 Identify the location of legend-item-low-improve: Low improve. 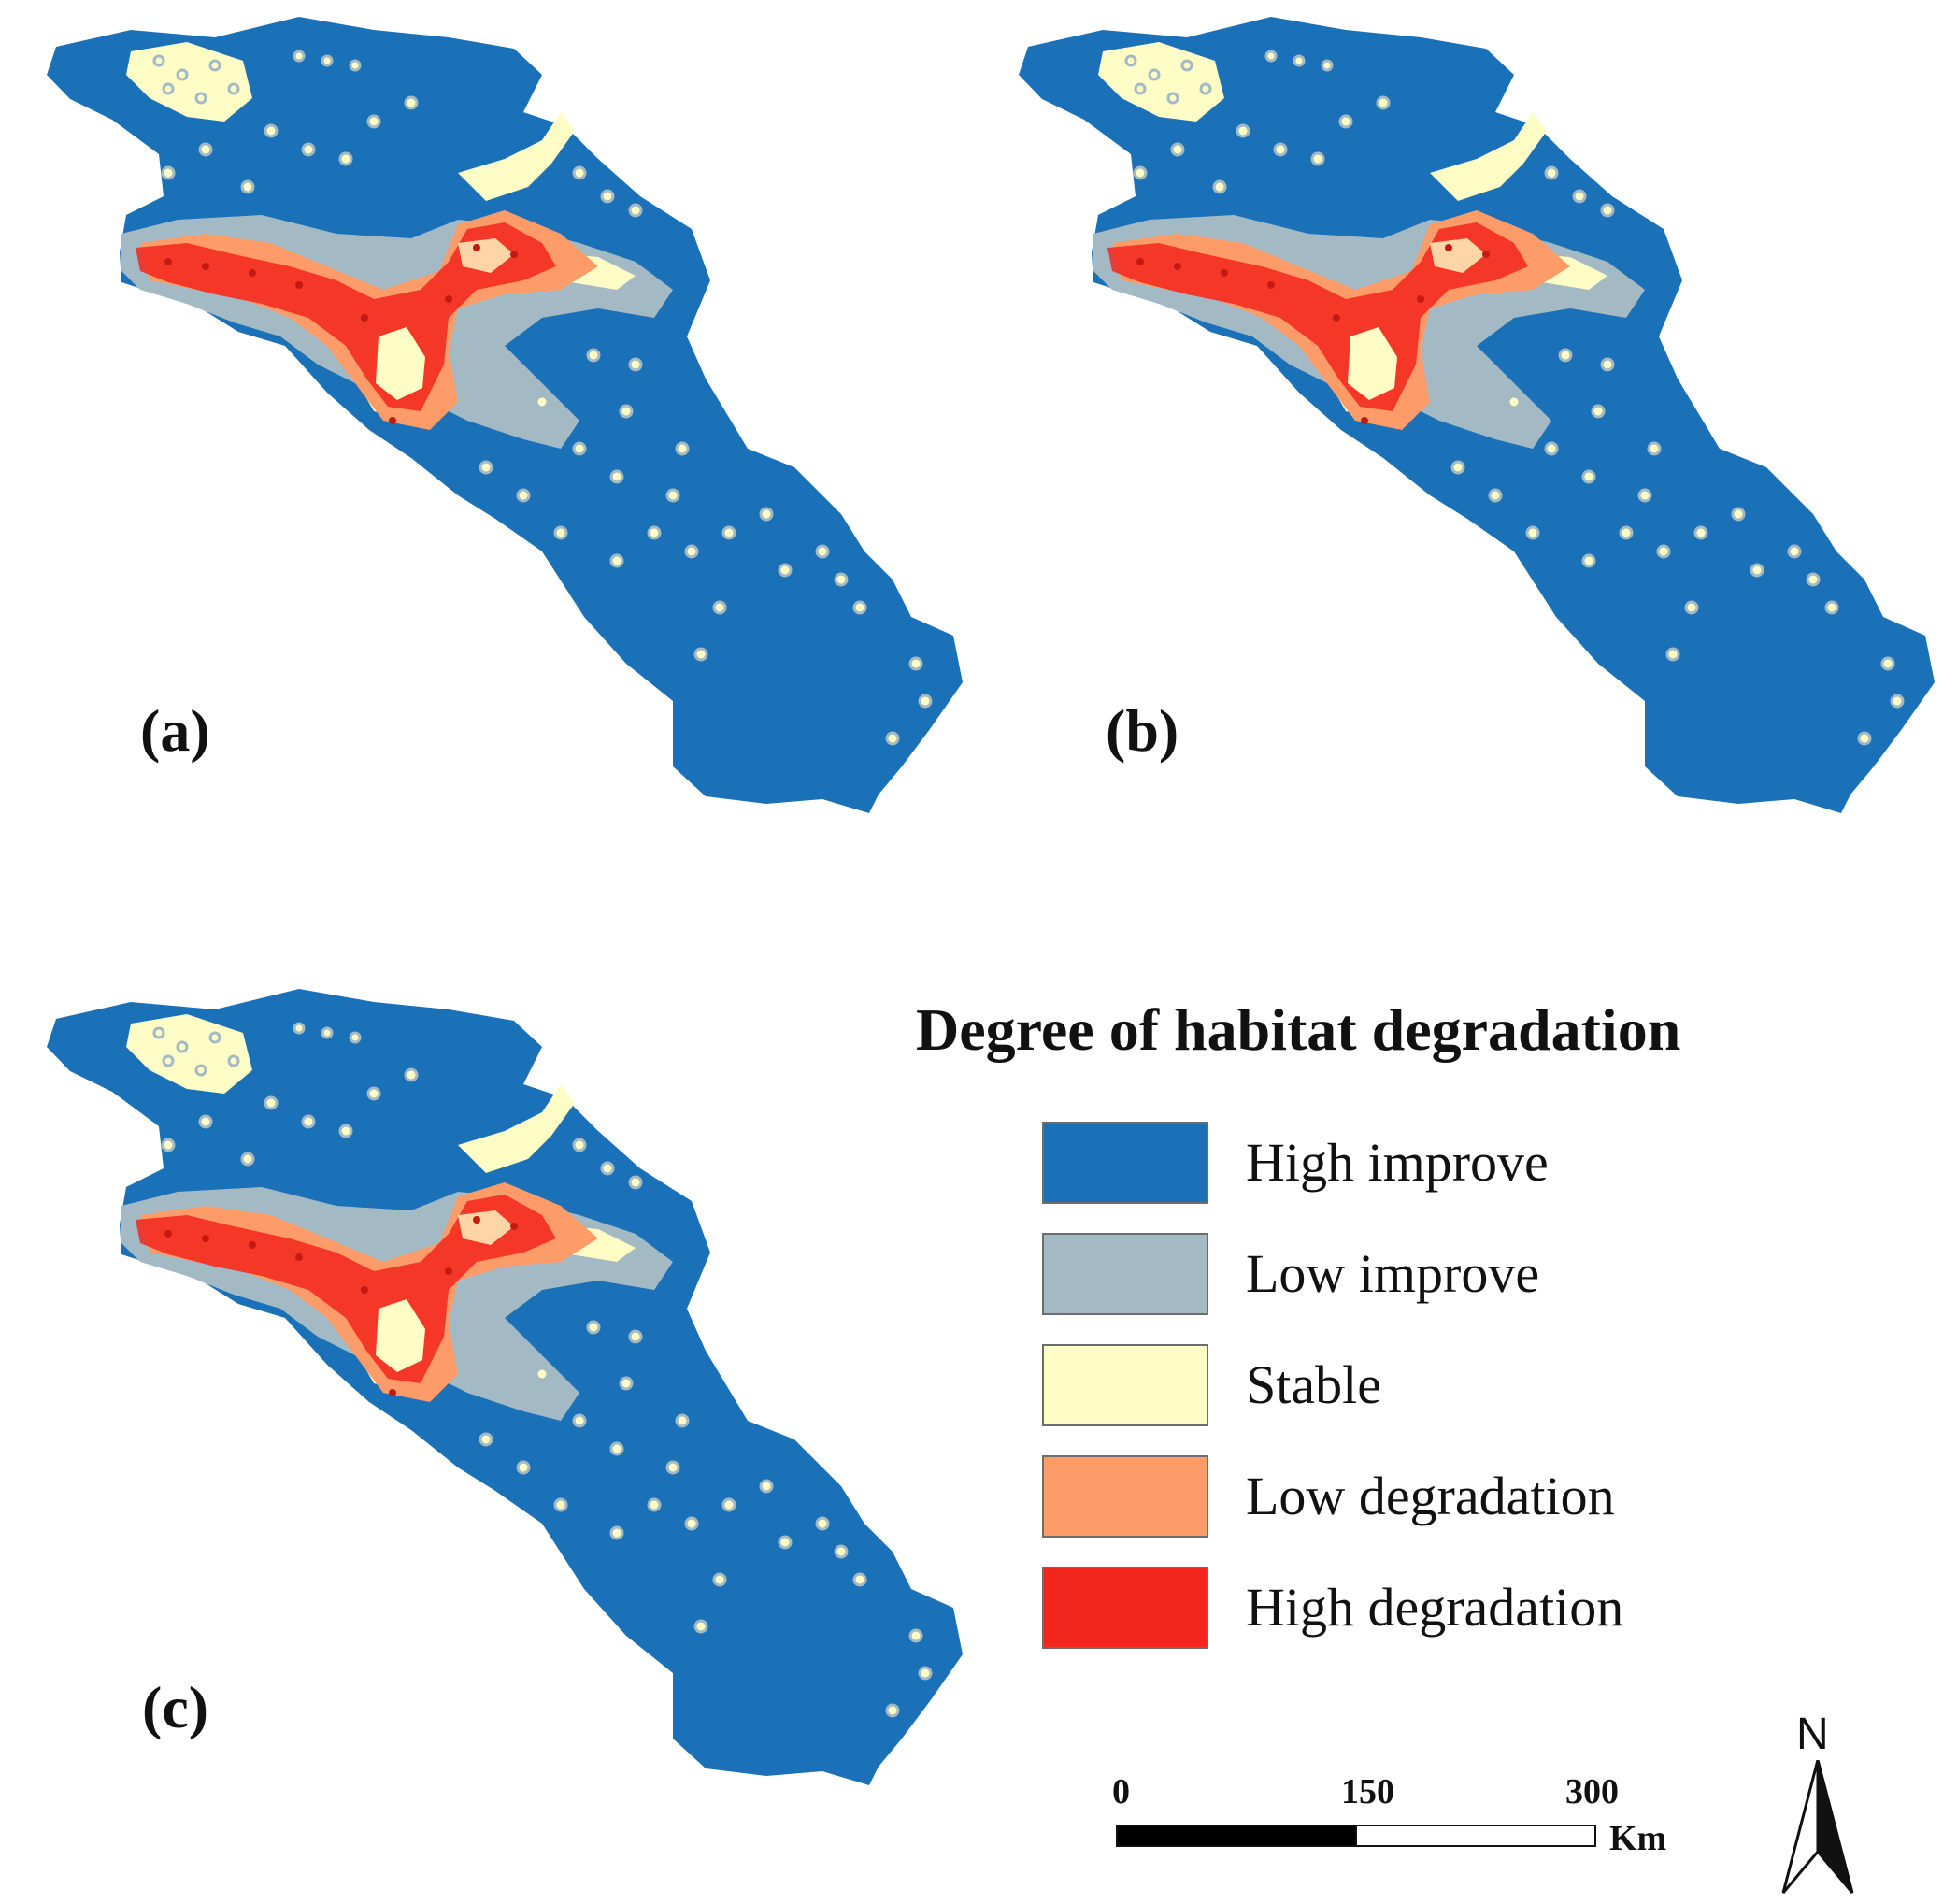
(1416, 1275).